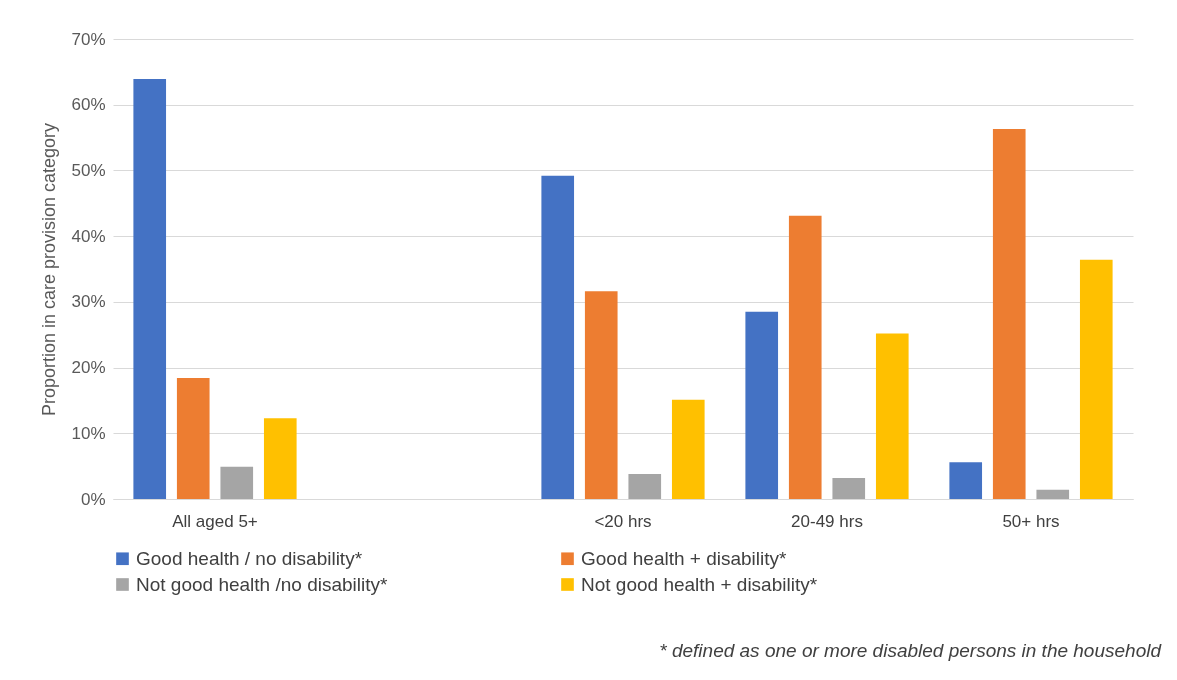  Describe the element at coordinates (1031, 521) in the screenshot. I see `x-tick-label: 50+ hrs` at that location.